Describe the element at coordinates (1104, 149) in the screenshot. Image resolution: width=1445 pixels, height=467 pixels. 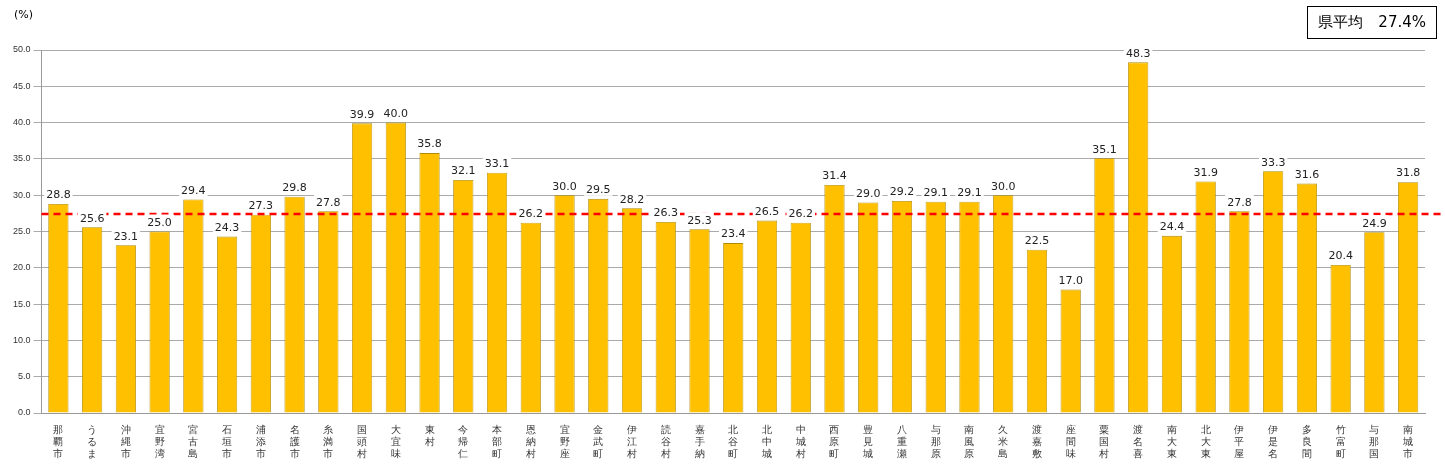
I see `data-label: 35.1` at that location.